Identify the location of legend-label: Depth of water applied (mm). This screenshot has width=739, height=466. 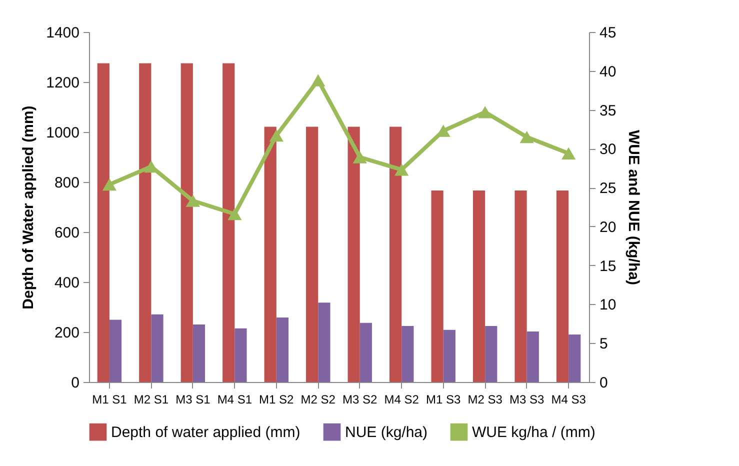
(205, 433).